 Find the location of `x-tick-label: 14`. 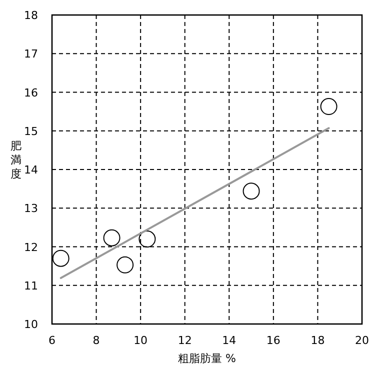

x-tick-label: 14 is located at coordinates (229, 340).